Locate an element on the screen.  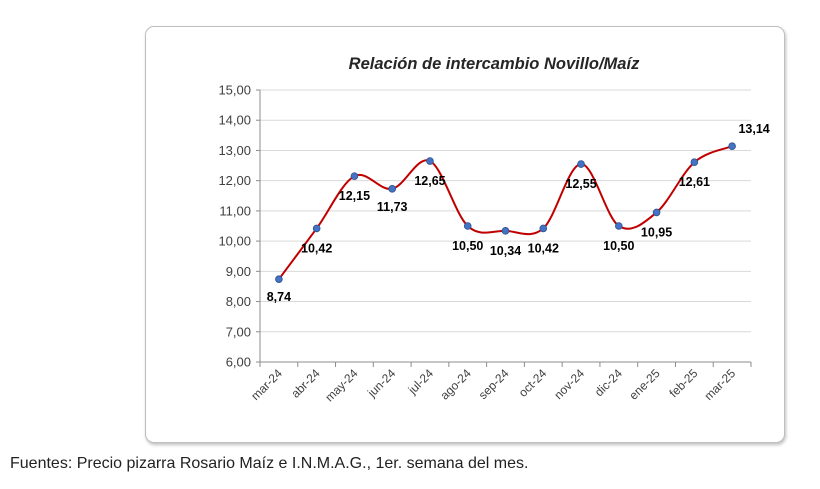
x-tick-label: mar-25 is located at coordinates (719, 384).